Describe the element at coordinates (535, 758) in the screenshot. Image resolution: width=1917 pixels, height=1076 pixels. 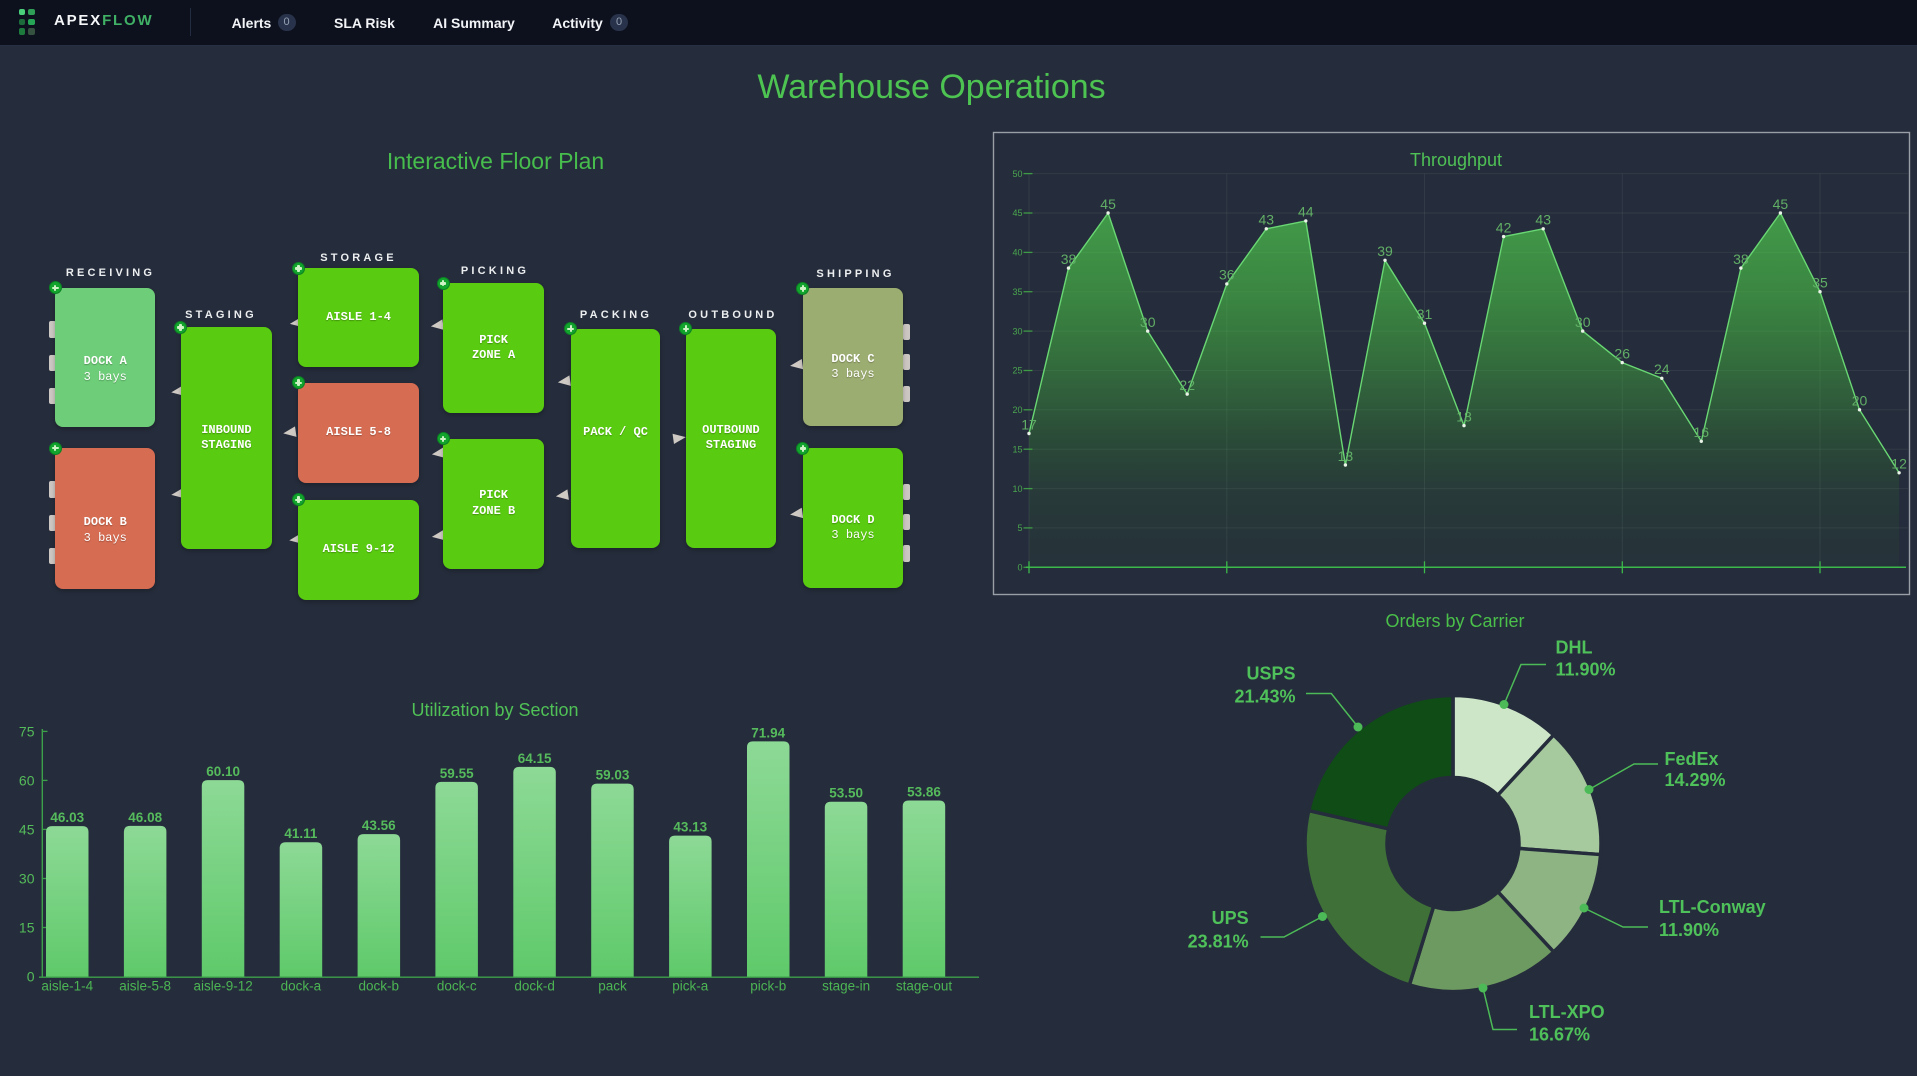
I see `svg-text: 64.15` at that location.